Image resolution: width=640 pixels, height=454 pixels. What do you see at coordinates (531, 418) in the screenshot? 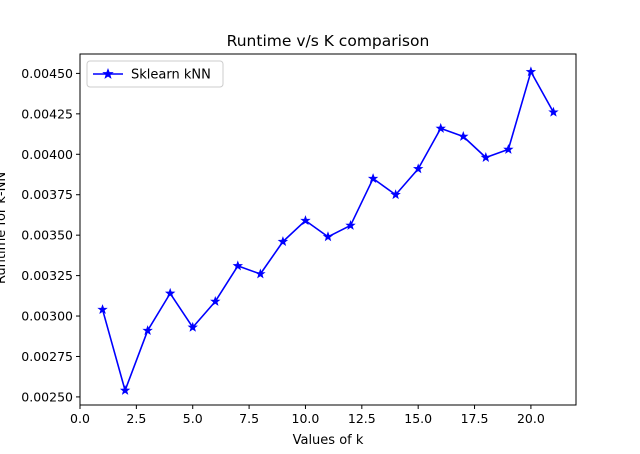
I see `x-tick-label: 20.0` at bounding box center [531, 418].